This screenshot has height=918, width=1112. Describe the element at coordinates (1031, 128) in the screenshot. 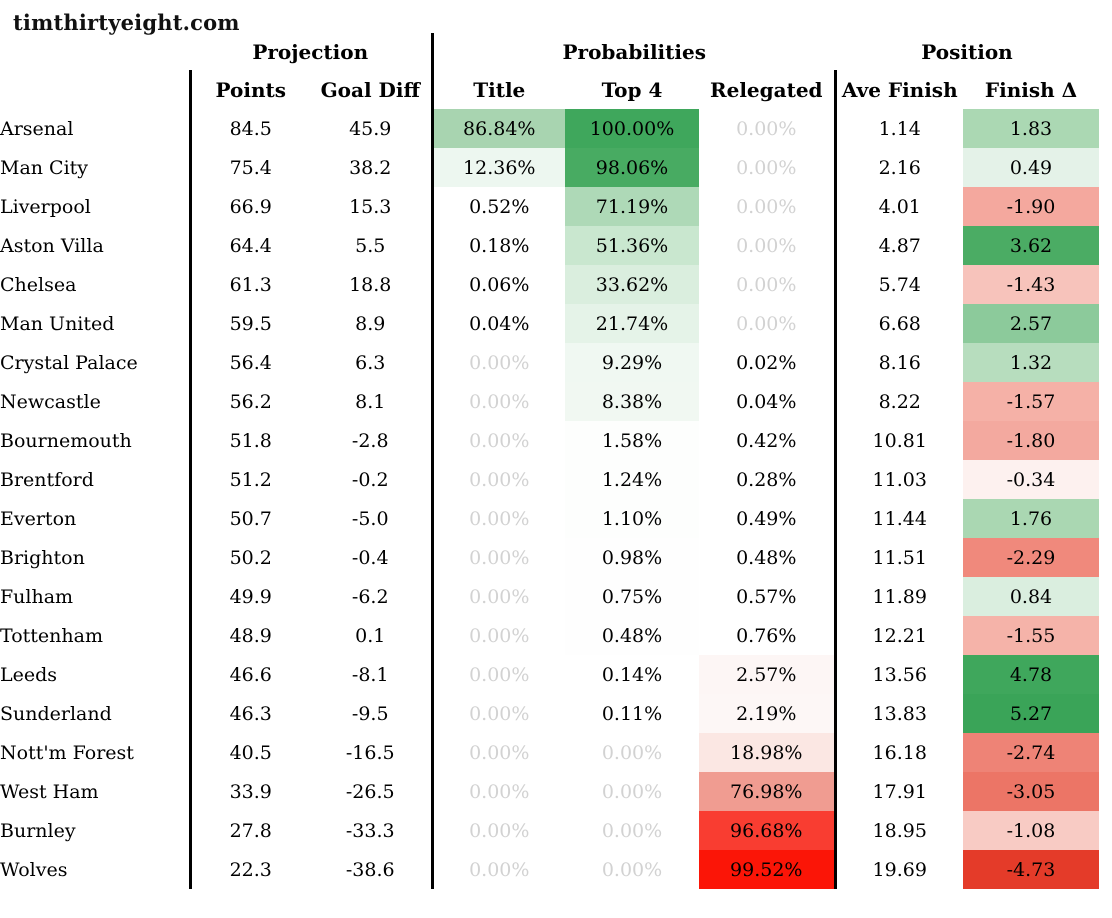

I see `finish-delta-cell: 1.83` at that location.